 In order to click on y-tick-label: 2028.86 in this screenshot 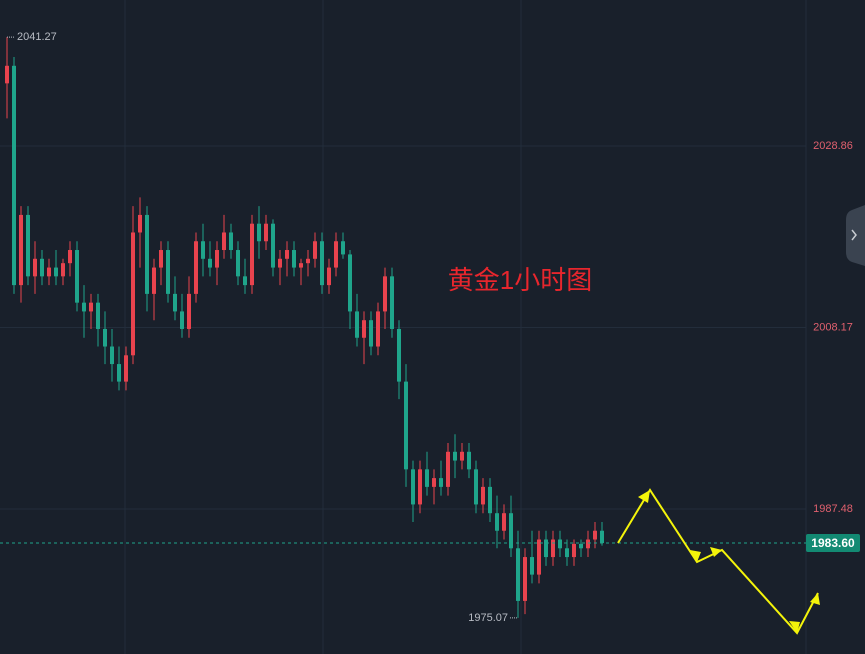, I will do `click(833, 146)`.